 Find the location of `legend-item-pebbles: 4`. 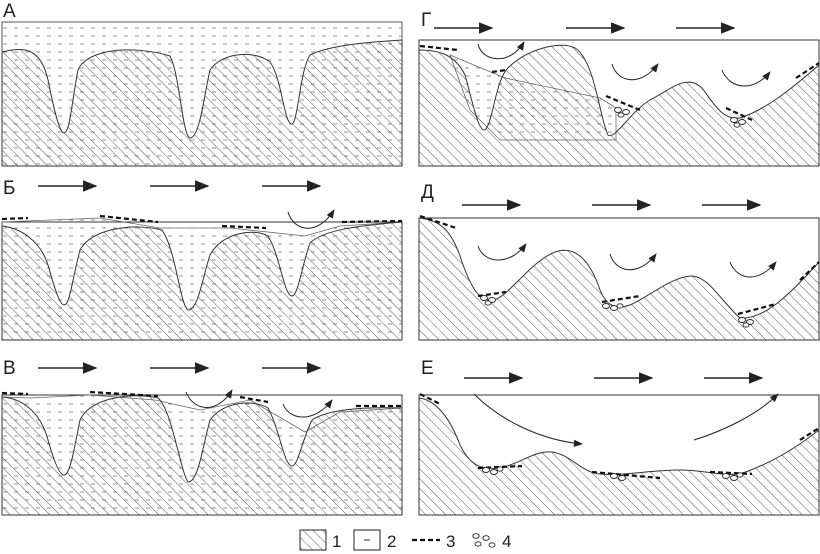

legend-item-pebbles: 4 is located at coordinates (491, 541).